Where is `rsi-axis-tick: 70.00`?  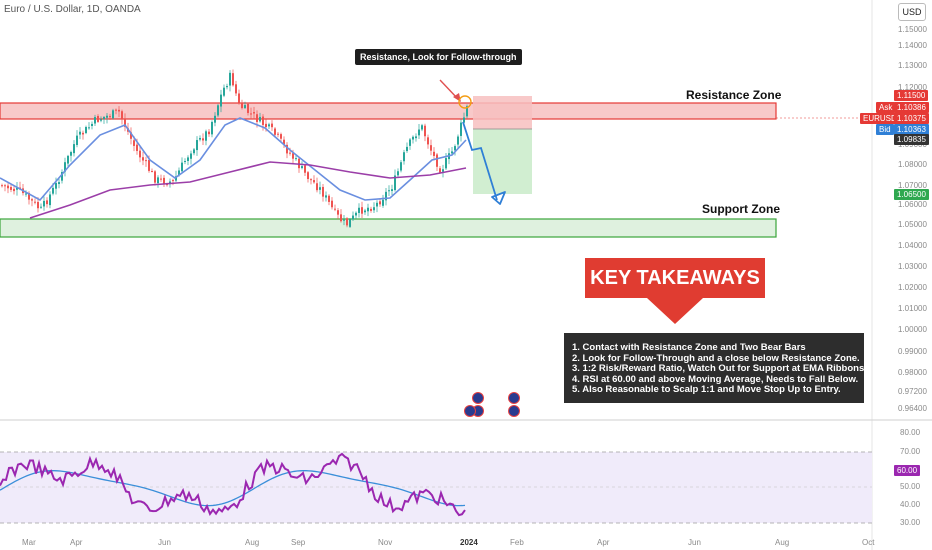 rsi-axis-tick: 70.00 is located at coordinates (910, 451).